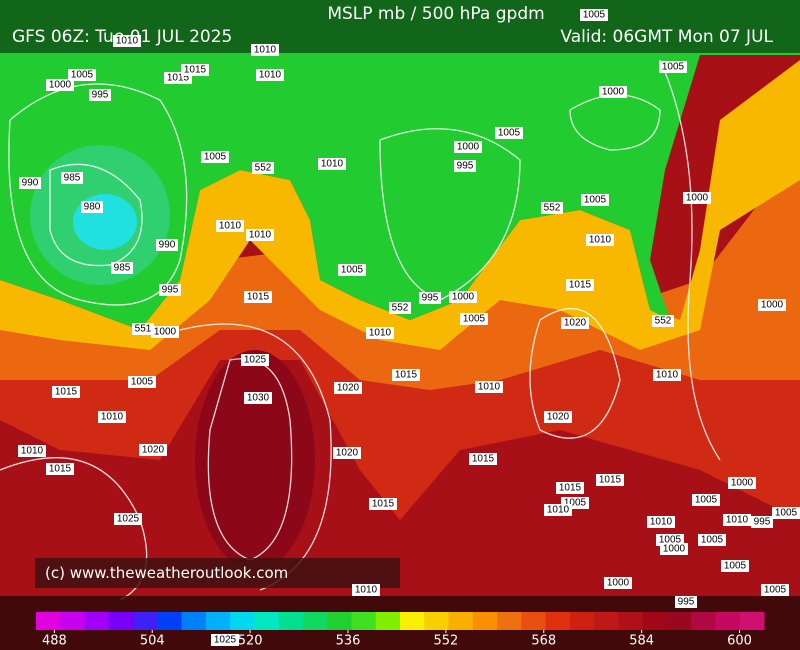 This screenshot has width=800, height=650. What do you see at coordinates (666, 37) in the screenshot?
I see `valid-time: Valid: 06GMT Mon 07 JUL` at bounding box center [666, 37].